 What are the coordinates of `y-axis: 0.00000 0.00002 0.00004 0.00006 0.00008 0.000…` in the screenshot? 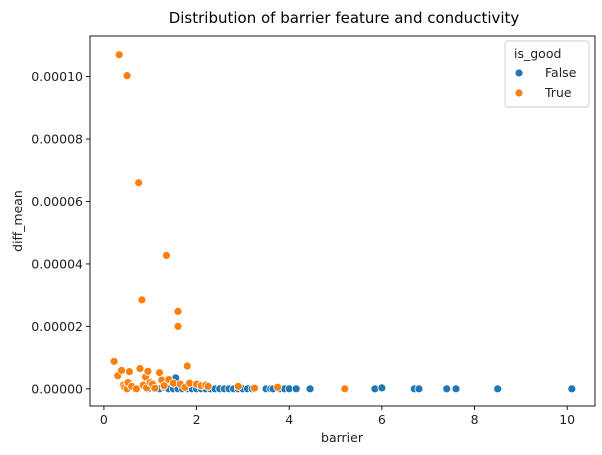 It's located at (60, 232).